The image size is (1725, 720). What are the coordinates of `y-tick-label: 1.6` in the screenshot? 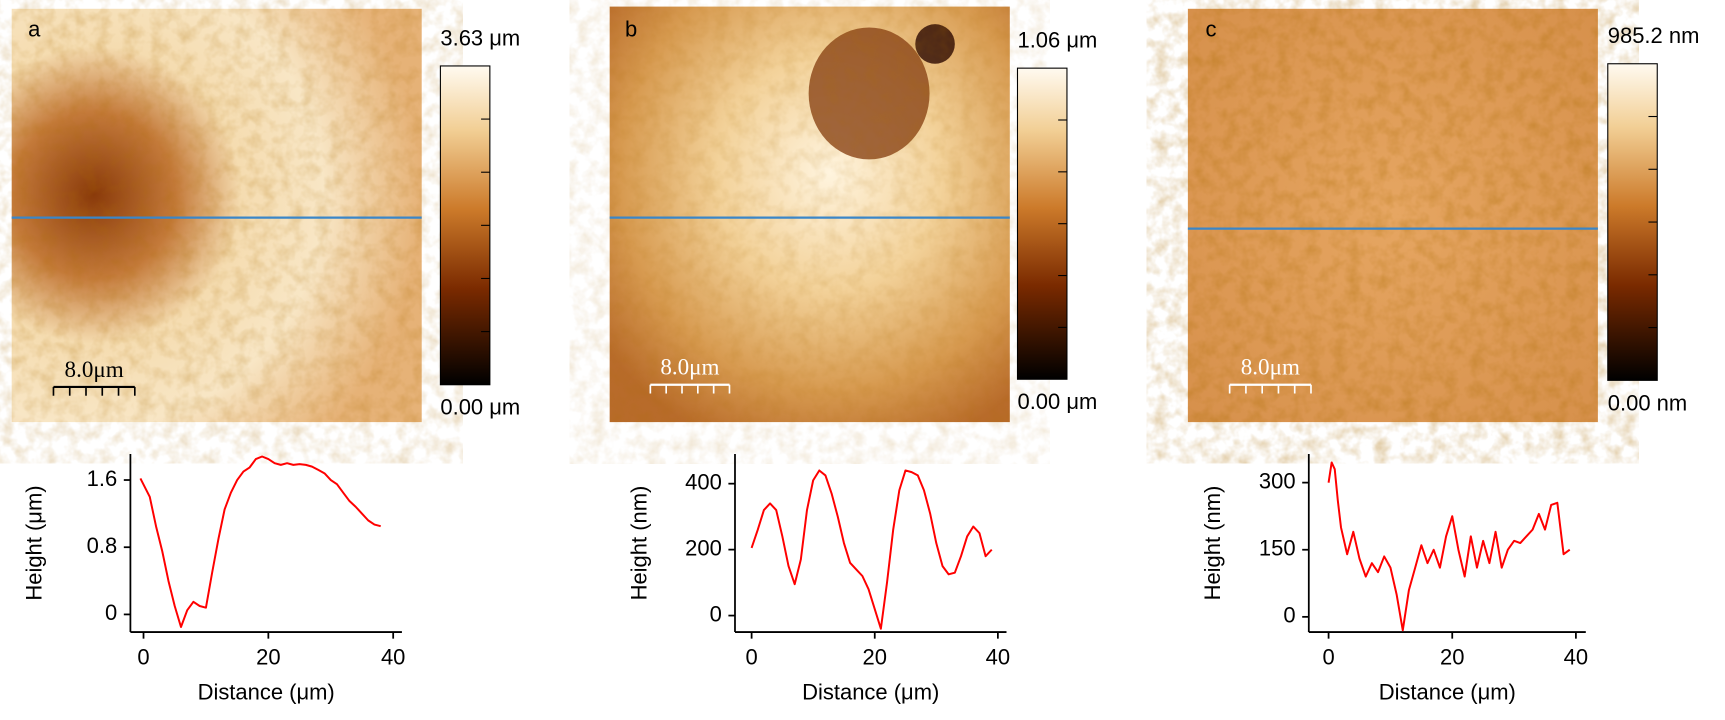 It's located at (102, 478).